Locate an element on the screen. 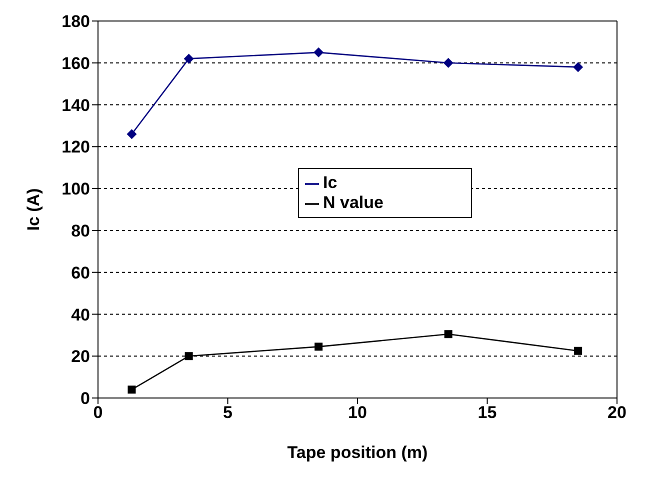 Image resolution: width=657 pixels, height=485 pixels. x-tick-label: 10 is located at coordinates (357, 412).